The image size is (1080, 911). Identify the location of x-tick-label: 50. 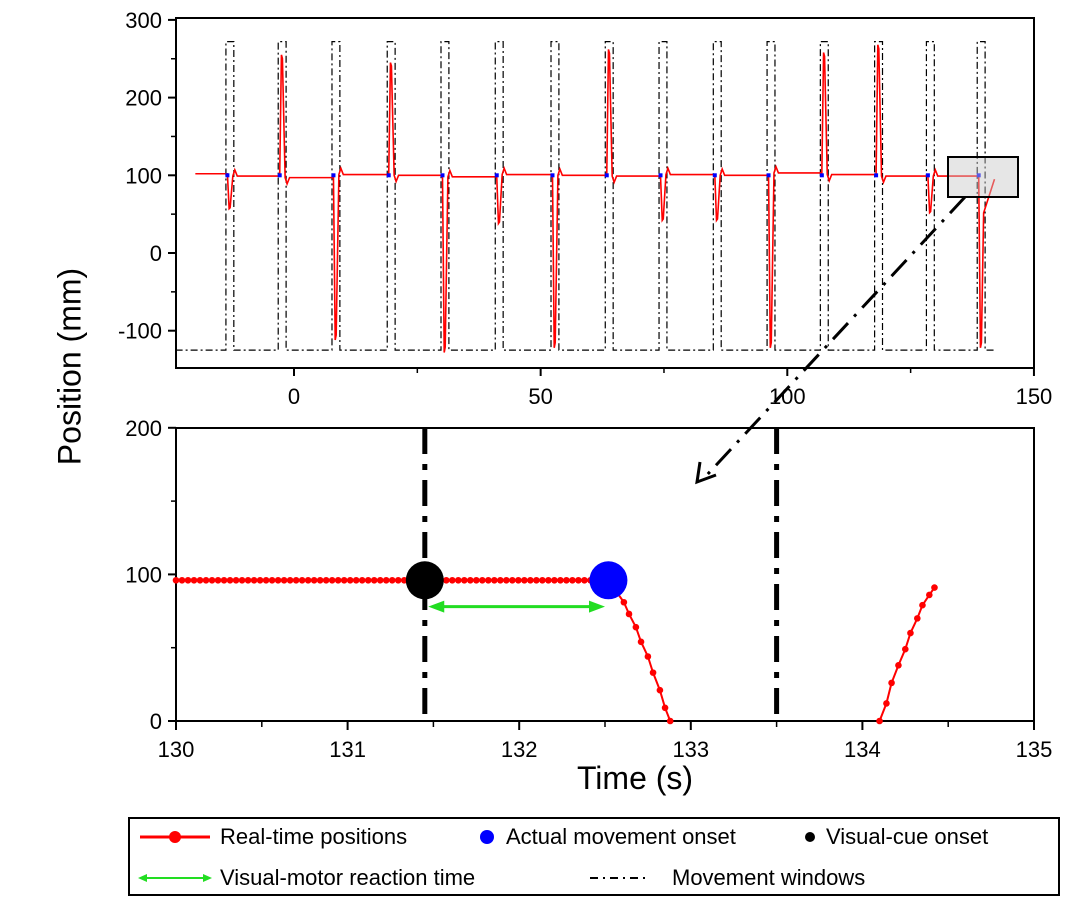
(540, 396).